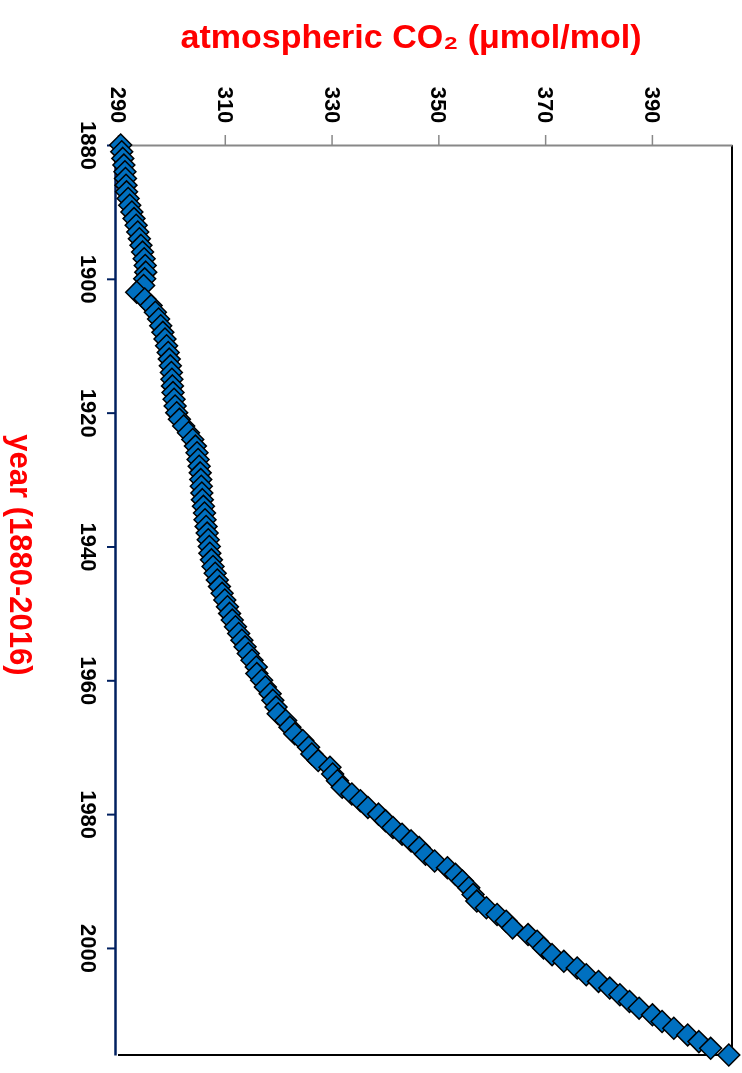 This screenshot has height=1073, width=742. I want to click on x-tick-label: 290, so click(118, 105).